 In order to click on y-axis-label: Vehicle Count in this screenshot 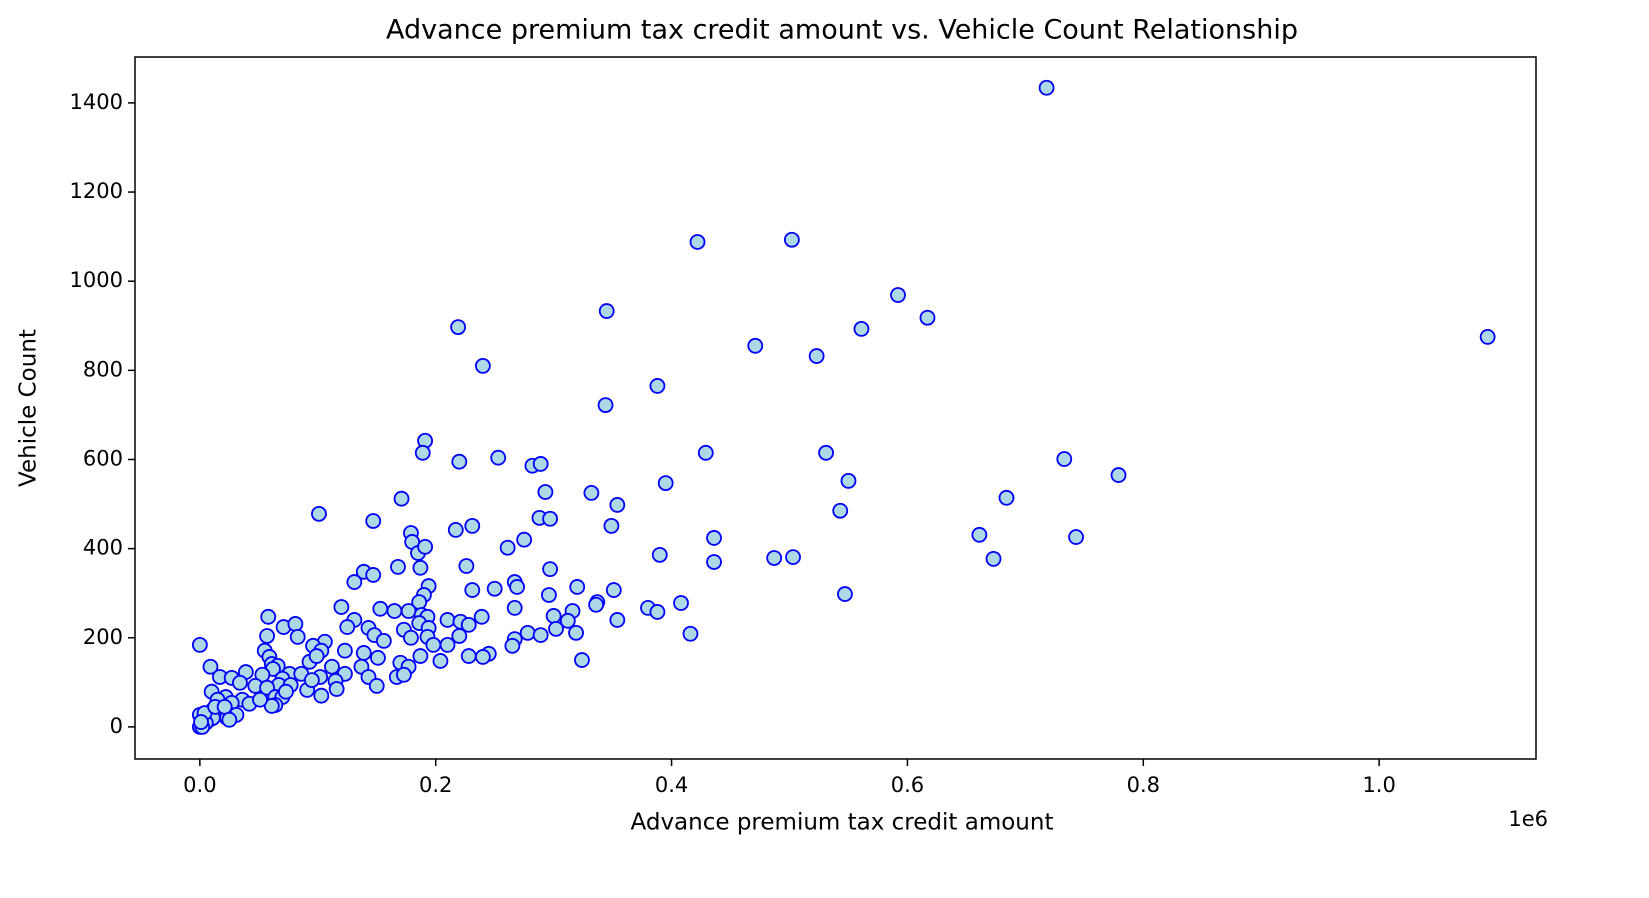, I will do `click(29, 408)`.